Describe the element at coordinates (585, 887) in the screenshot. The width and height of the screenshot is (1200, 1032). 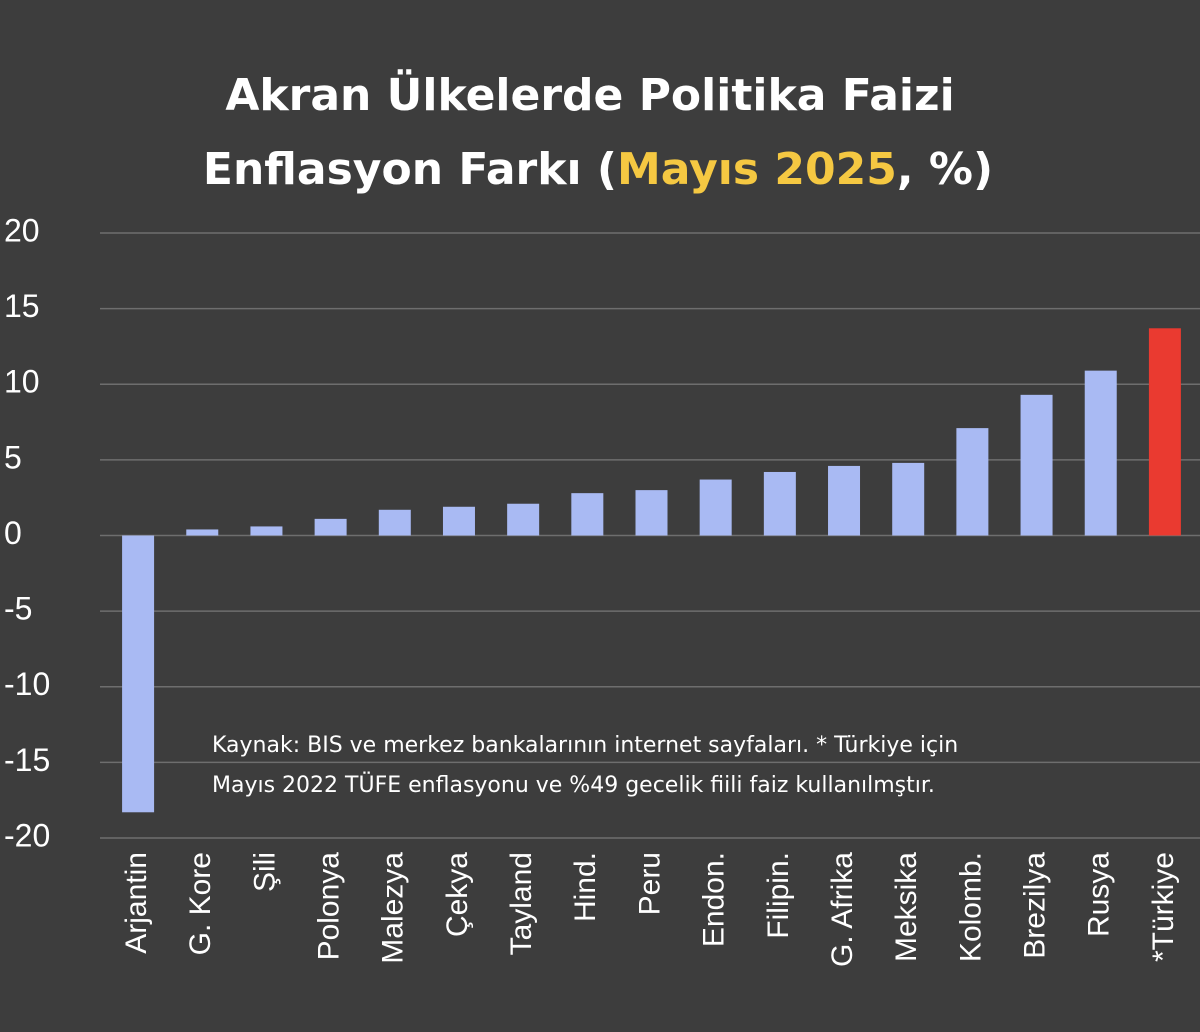
I see `x-tick-label: Hind.` at that location.